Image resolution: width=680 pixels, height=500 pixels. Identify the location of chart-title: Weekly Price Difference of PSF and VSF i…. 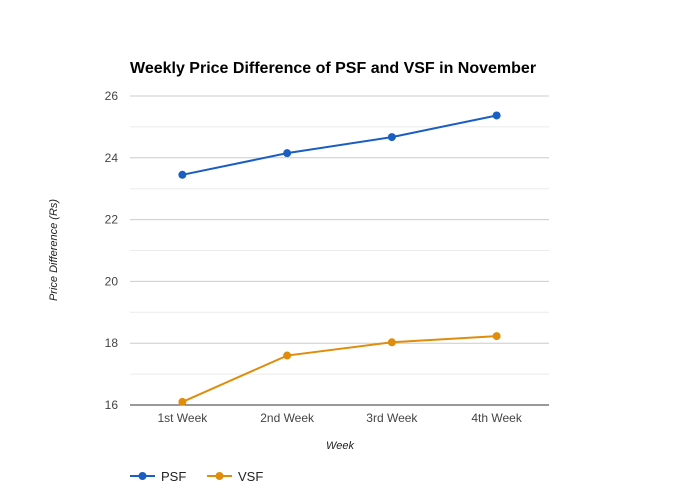
(333, 68).